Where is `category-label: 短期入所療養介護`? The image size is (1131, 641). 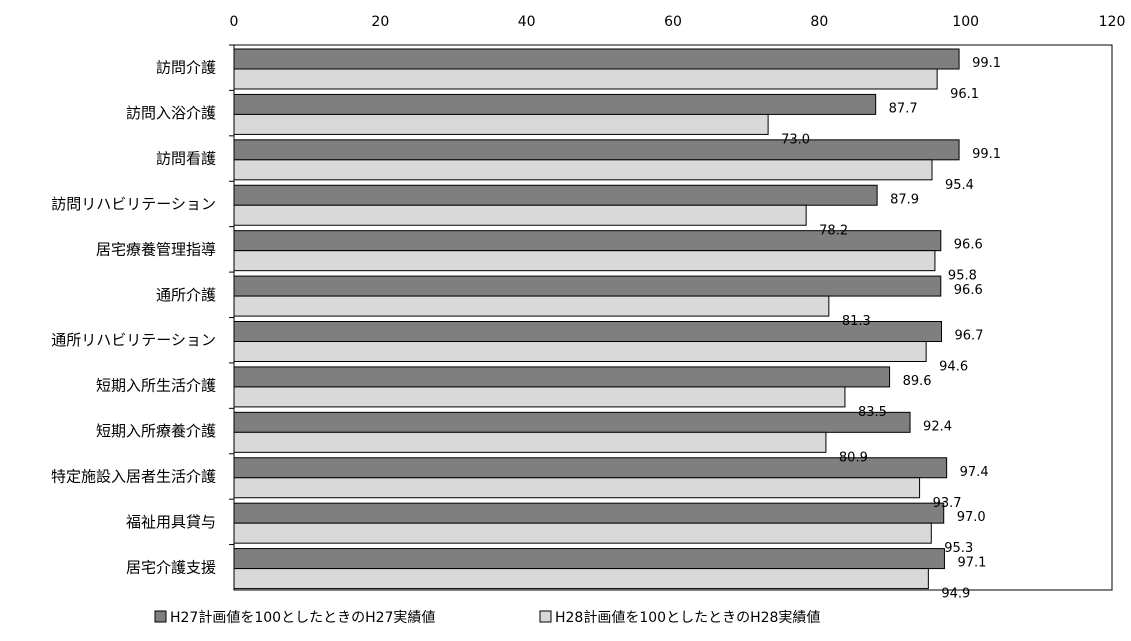
category-label: 短期入所療養介護 is located at coordinates (156, 431).